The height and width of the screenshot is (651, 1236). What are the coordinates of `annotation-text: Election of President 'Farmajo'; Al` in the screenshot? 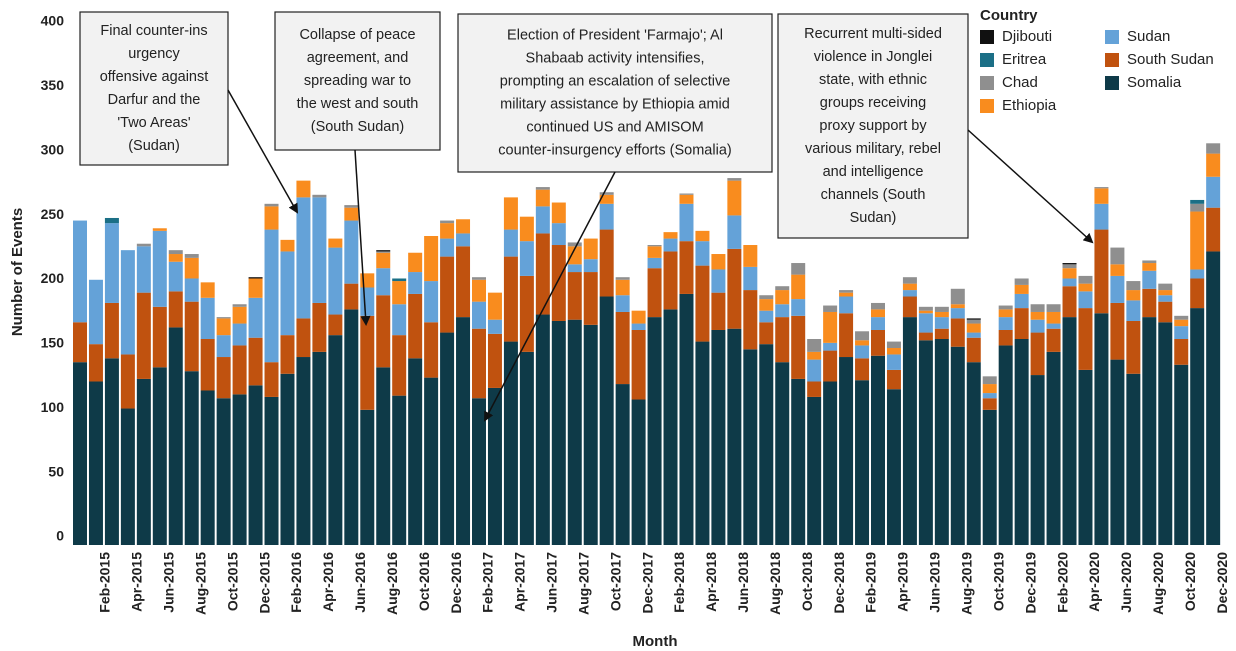 It's located at (615, 35).